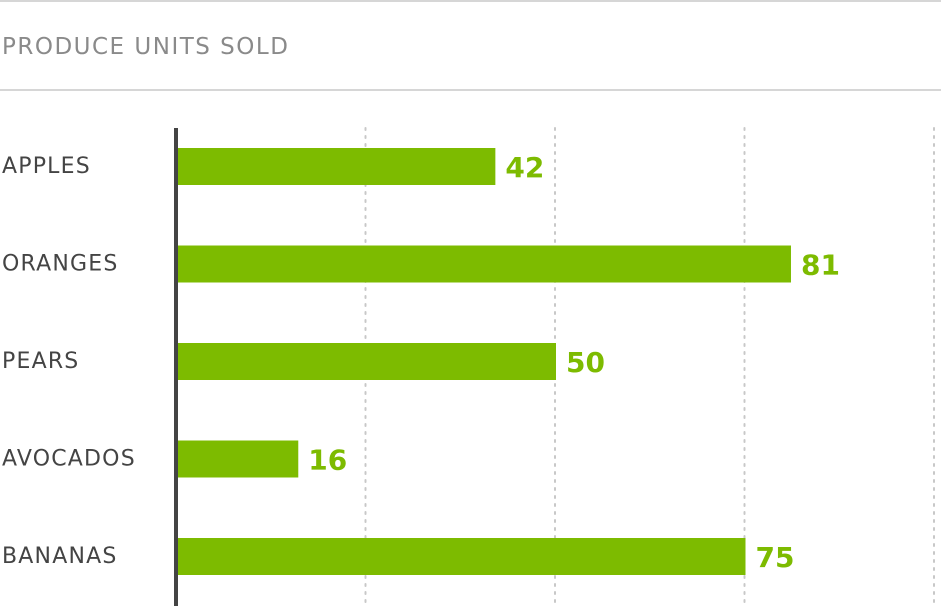 Image resolution: width=941 pixels, height=606 pixels. I want to click on category-label: BANANAS, so click(60, 556).